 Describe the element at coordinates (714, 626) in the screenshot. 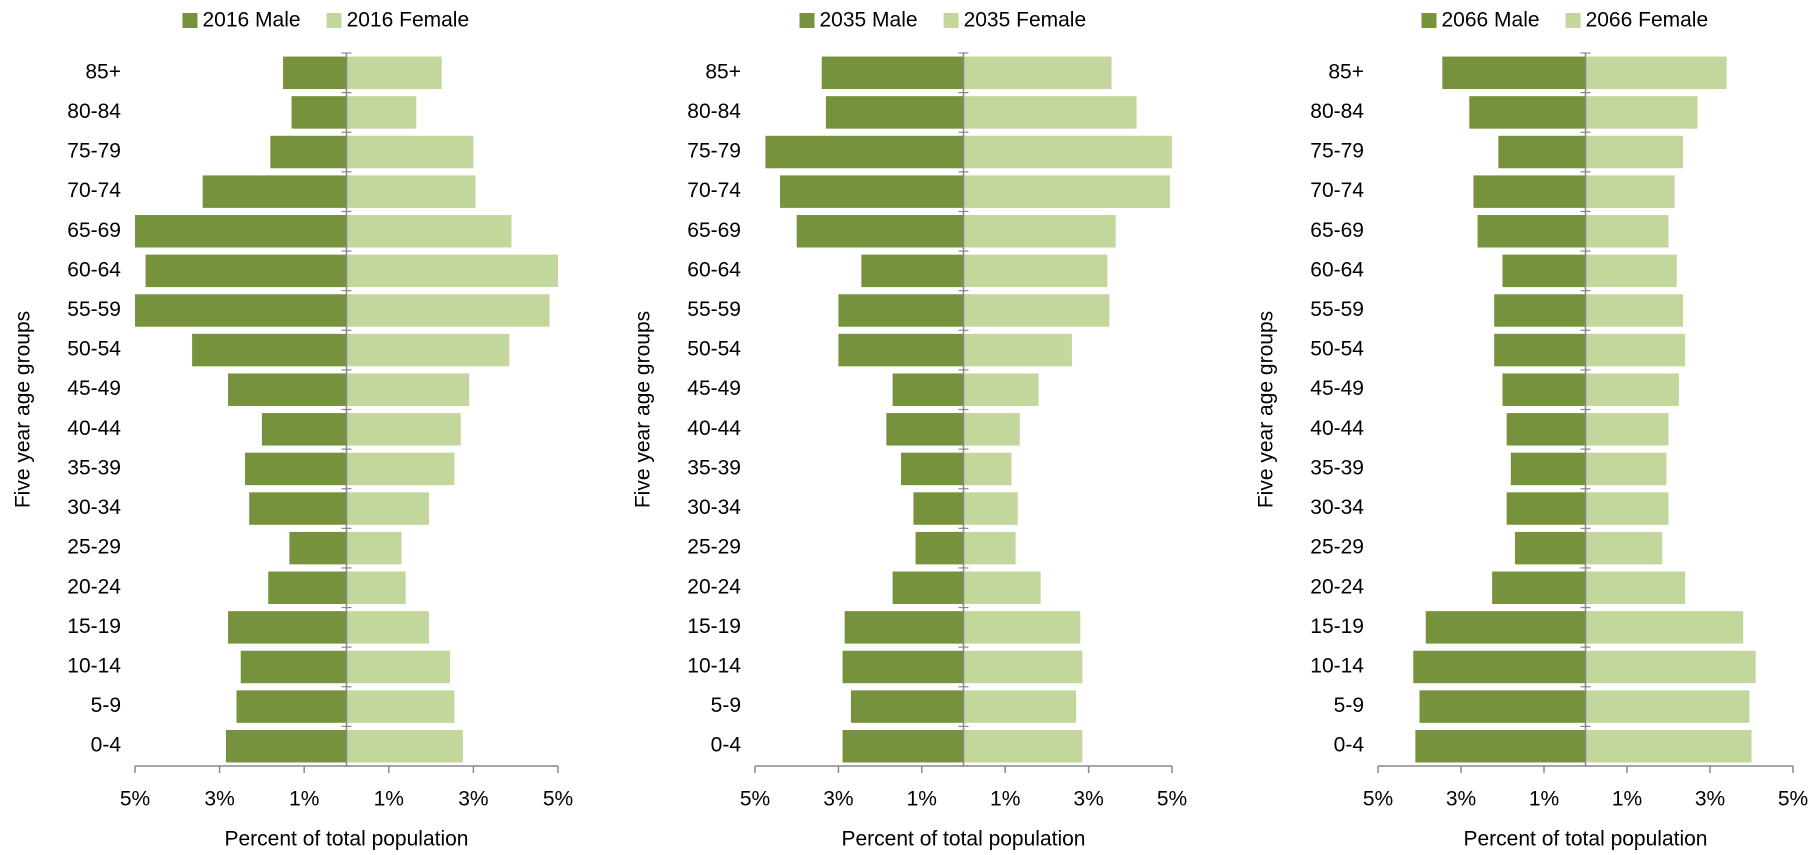

I see `y-tick-label: 15-19` at that location.